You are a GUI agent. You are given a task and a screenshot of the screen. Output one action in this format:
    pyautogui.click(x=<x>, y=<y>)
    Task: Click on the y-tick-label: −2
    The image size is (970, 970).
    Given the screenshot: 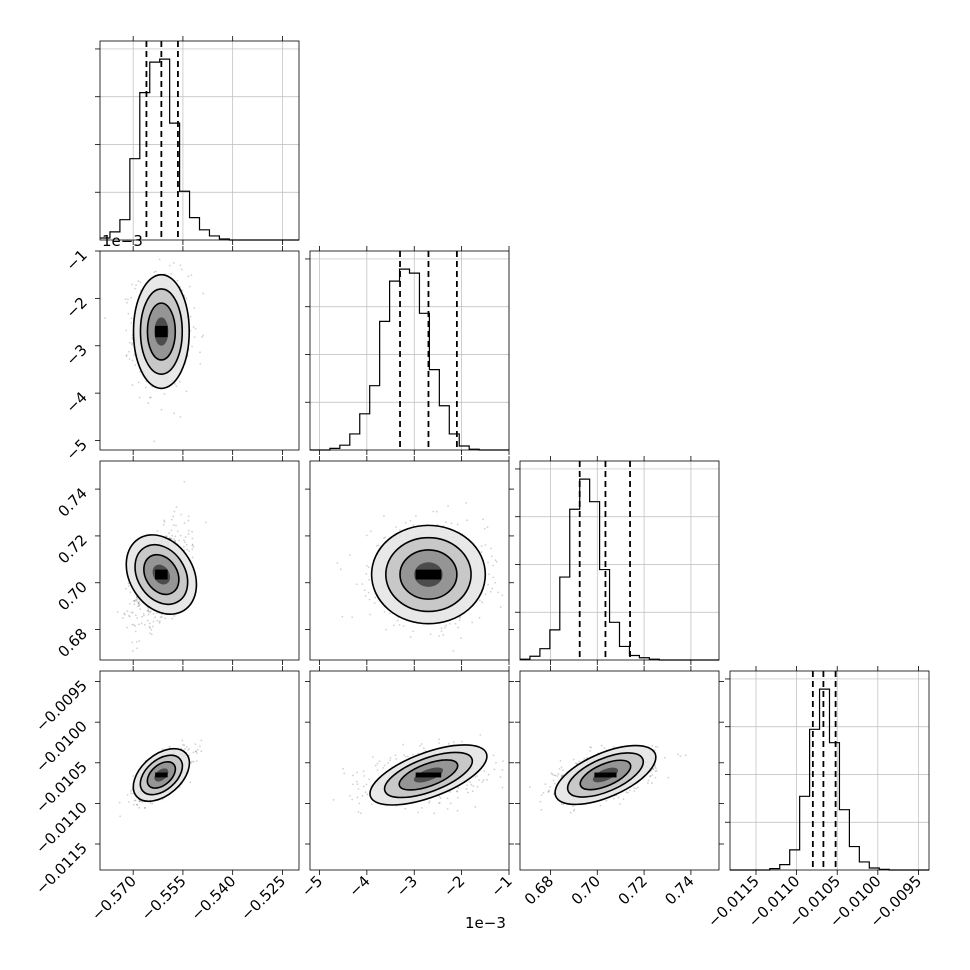 What is the action you would take?
    pyautogui.click(x=76, y=307)
    